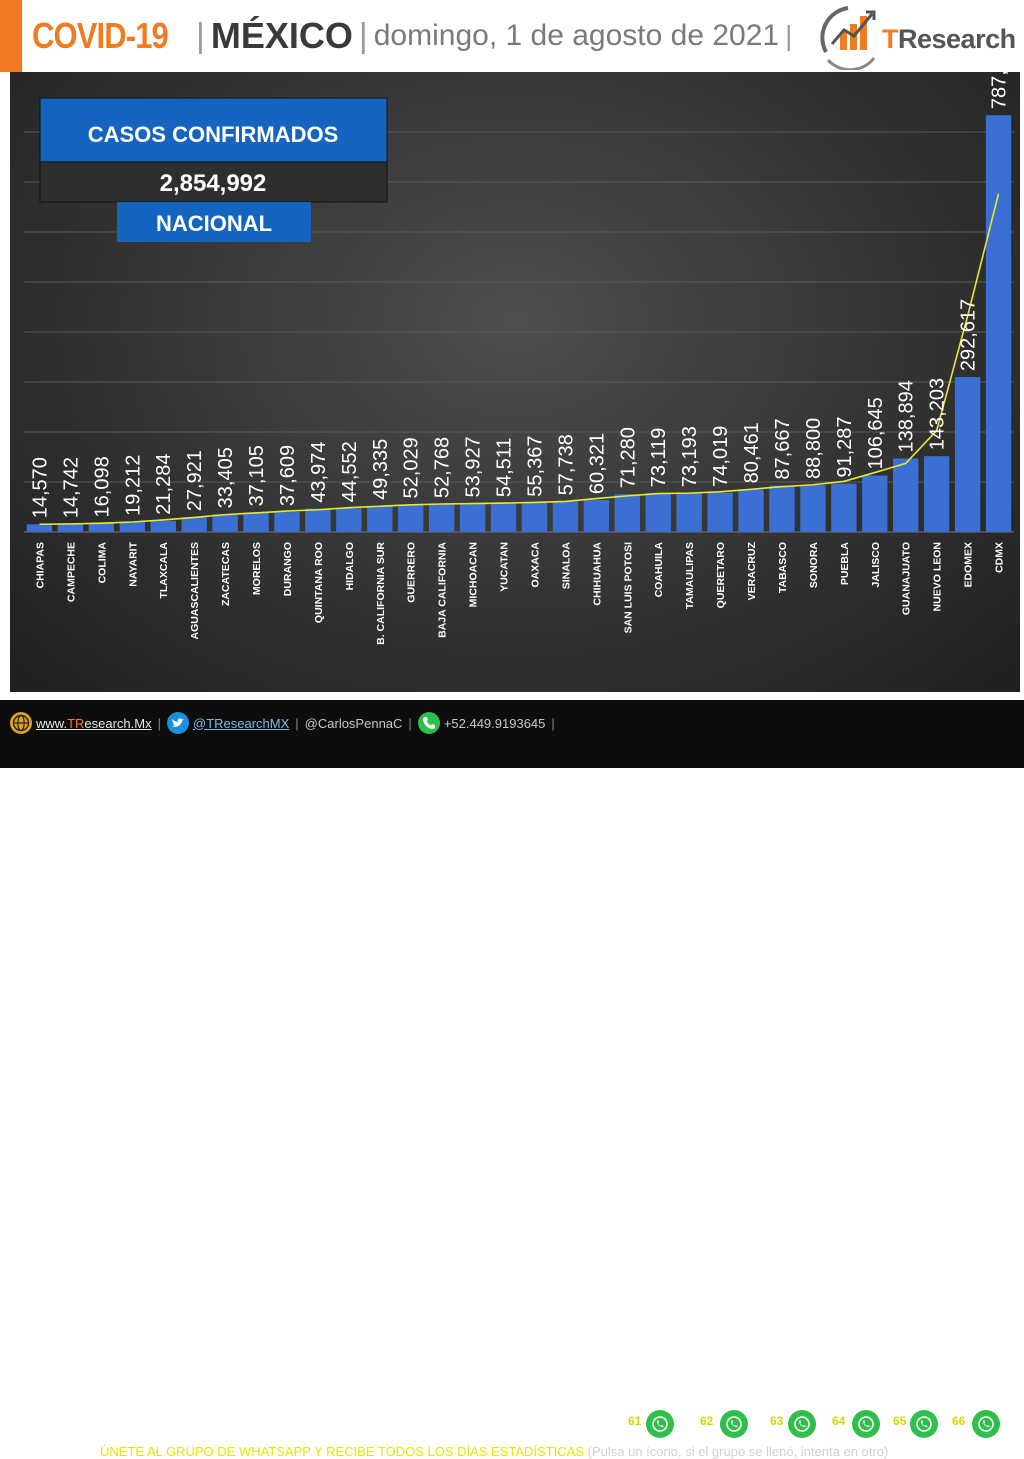 This screenshot has width=1024, height=1459. What do you see at coordinates (907, 578) in the screenshot?
I see `category-label: GUANAJUATO` at bounding box center [907, 578].